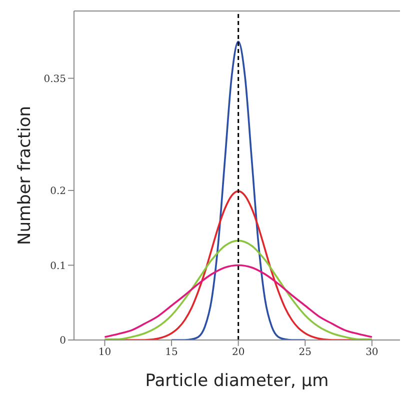  What do you see at coordinates (238, 352) in the screenshot?
I see `x-tick-label: 20` at bounding box center [238, 352].